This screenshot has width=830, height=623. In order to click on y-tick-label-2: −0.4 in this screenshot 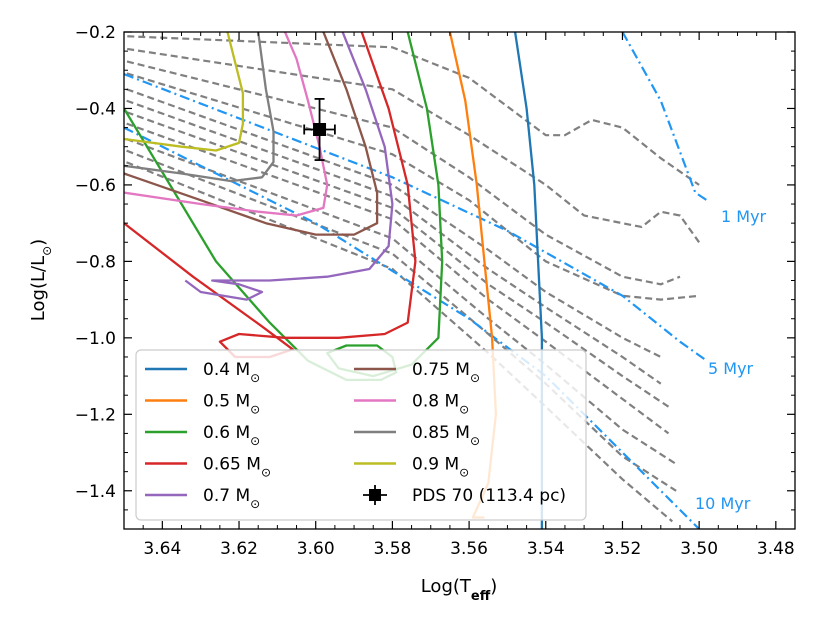, I will do `click(95, 109)`.